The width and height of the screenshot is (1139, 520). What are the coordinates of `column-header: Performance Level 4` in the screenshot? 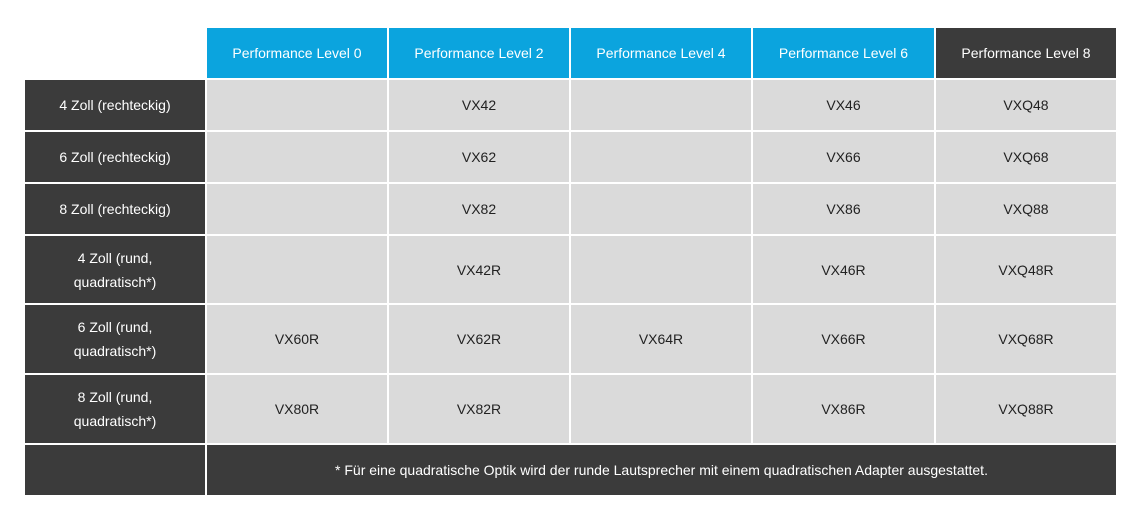 It's located at (661, 53).